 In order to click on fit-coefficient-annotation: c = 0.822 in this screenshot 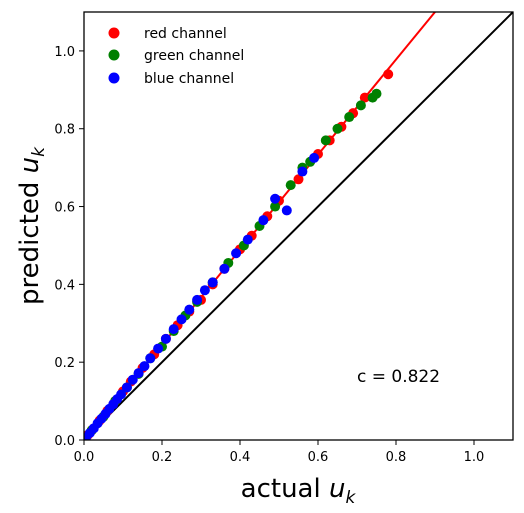, I will do `click(398, 377)`.